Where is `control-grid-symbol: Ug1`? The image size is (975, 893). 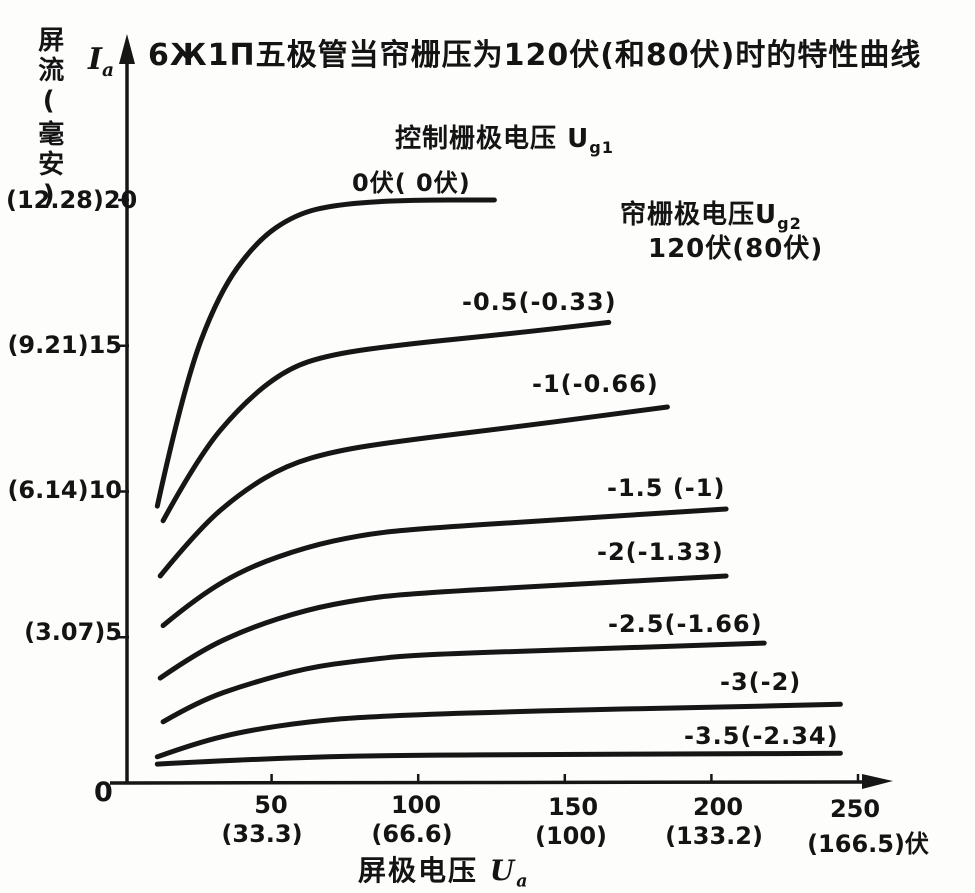 control-grid-symbol: Ug1 is located at coordinates (590, 141).